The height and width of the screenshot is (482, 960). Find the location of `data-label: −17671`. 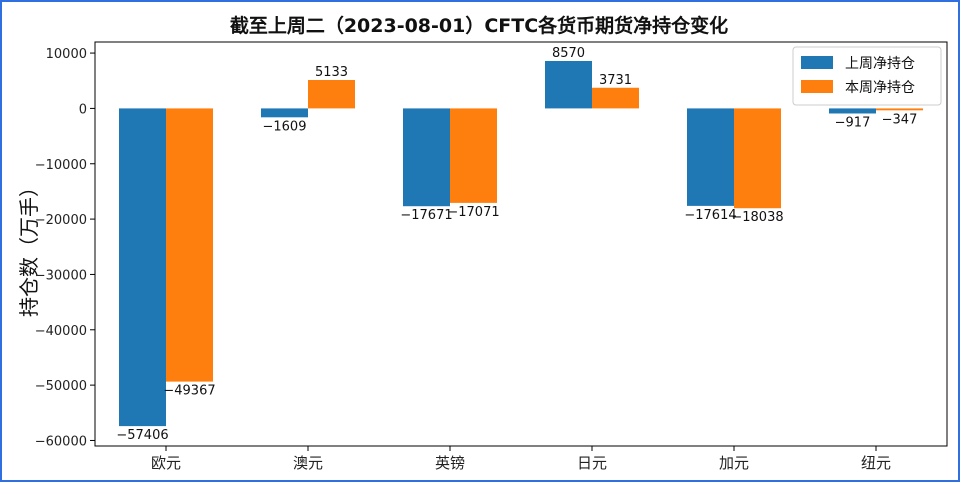

data-label: −17671 is located at coordinates (426, 215).